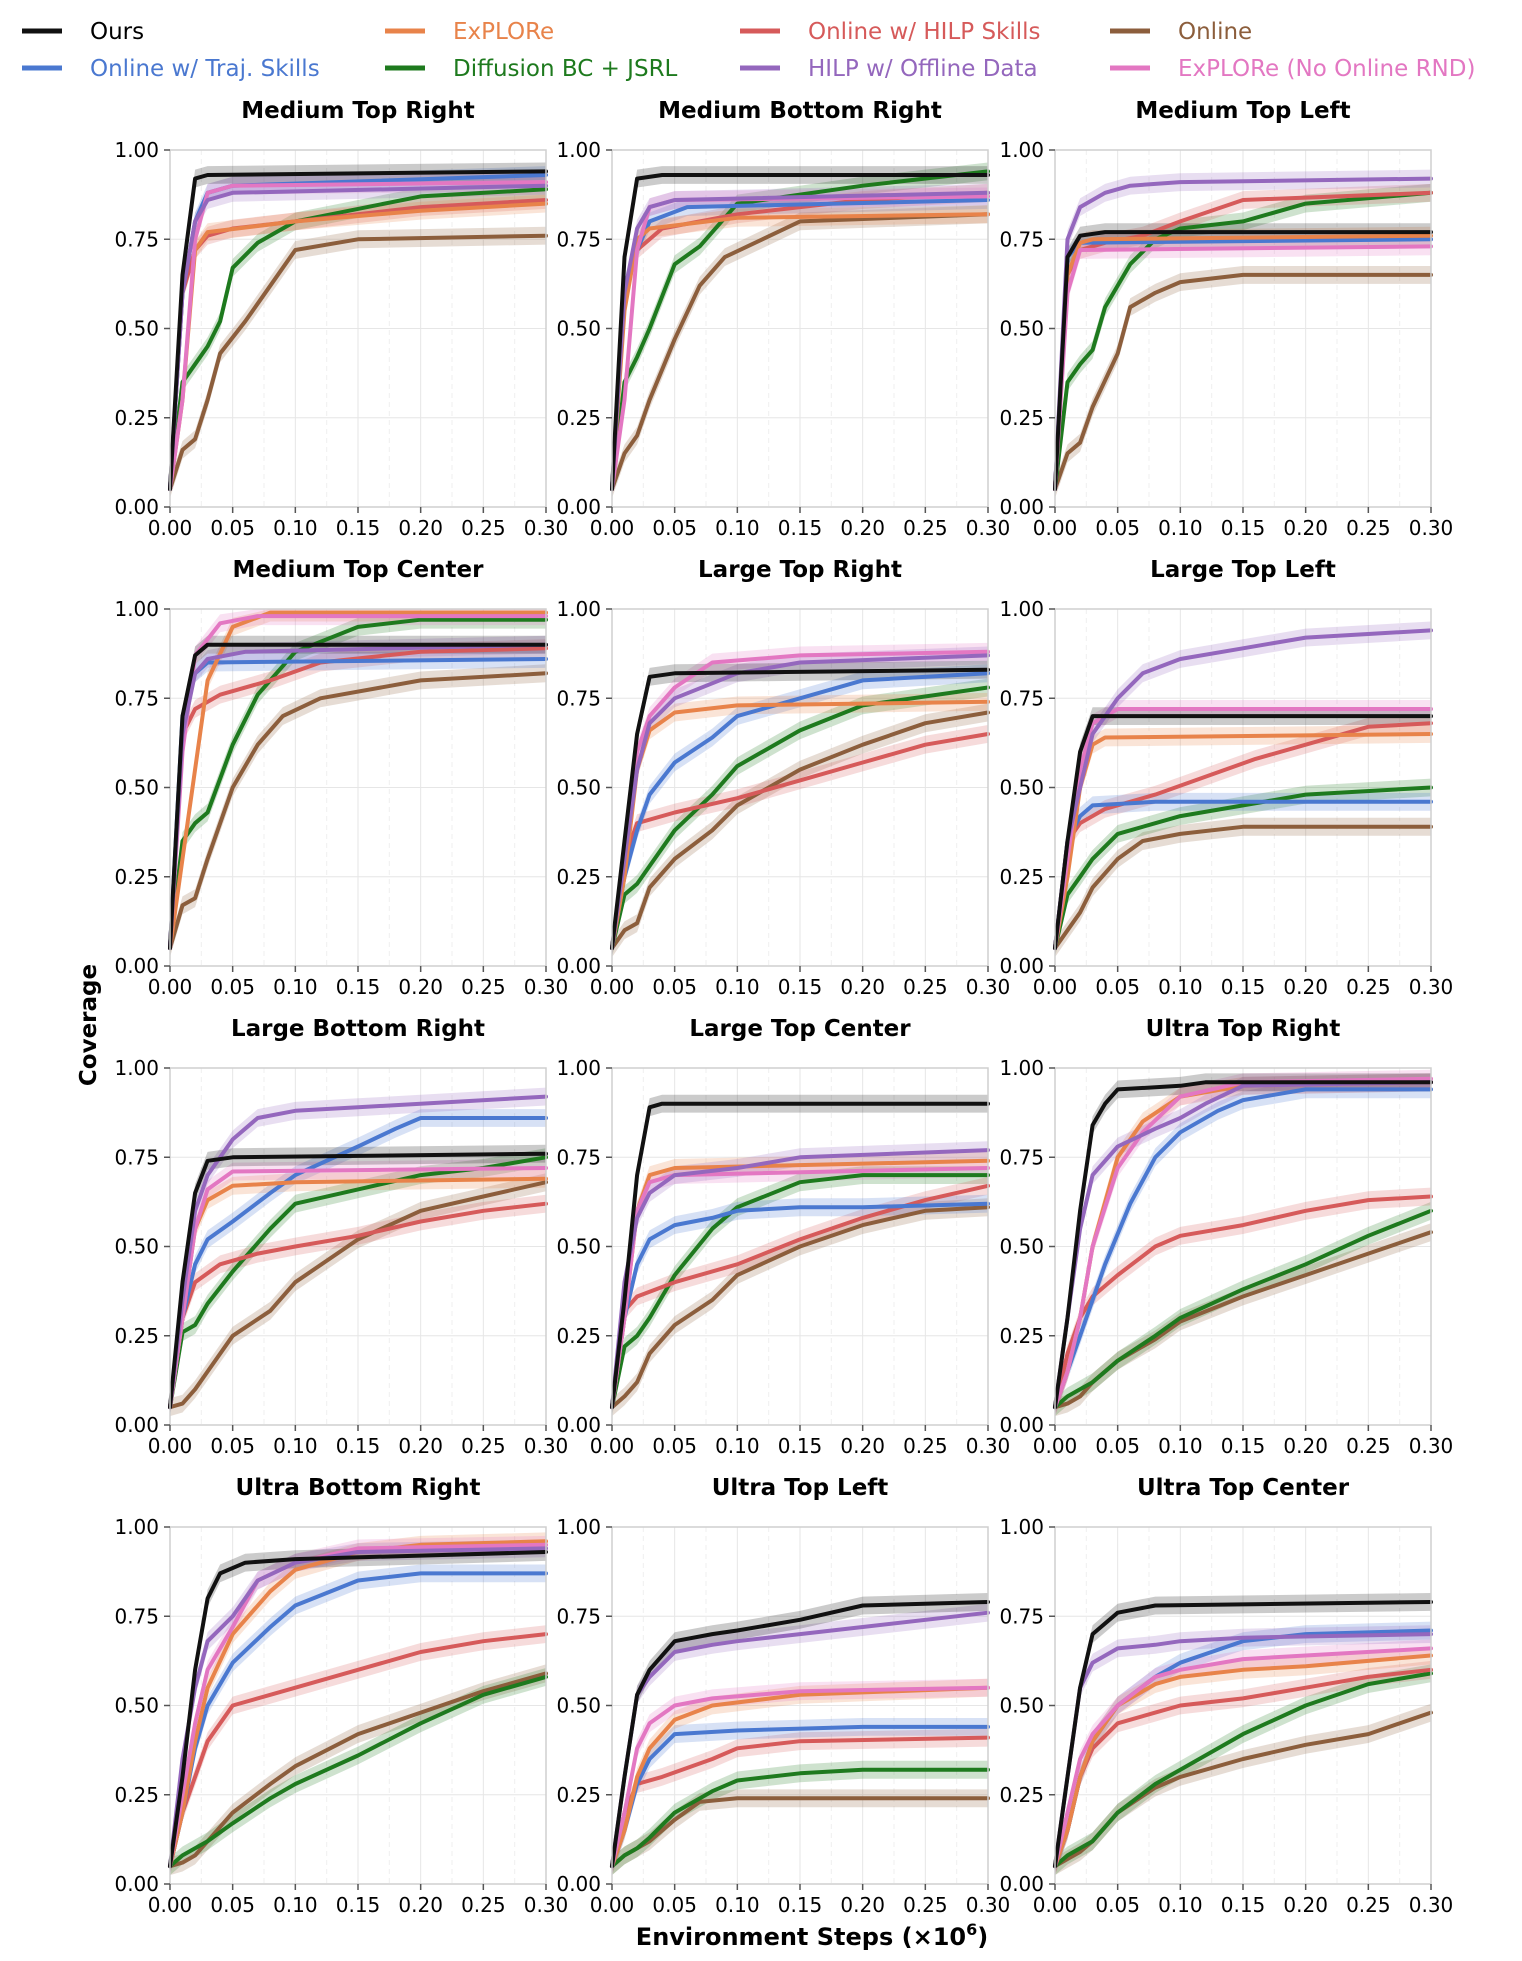 This screenshot has height=1961, width=1522. What do you see at coordinates (800, 570) in the screenshot?
I see `subplot-title: Large Top Right` at bounding box center [800, 570].